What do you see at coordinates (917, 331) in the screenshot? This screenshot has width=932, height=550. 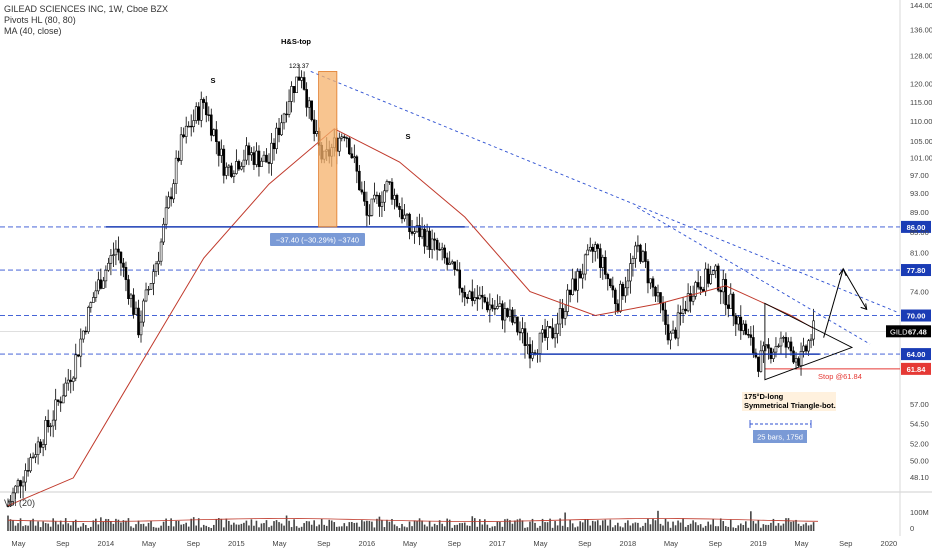 I see `last-price-value: 67.48` at bounding box center [917, 331].